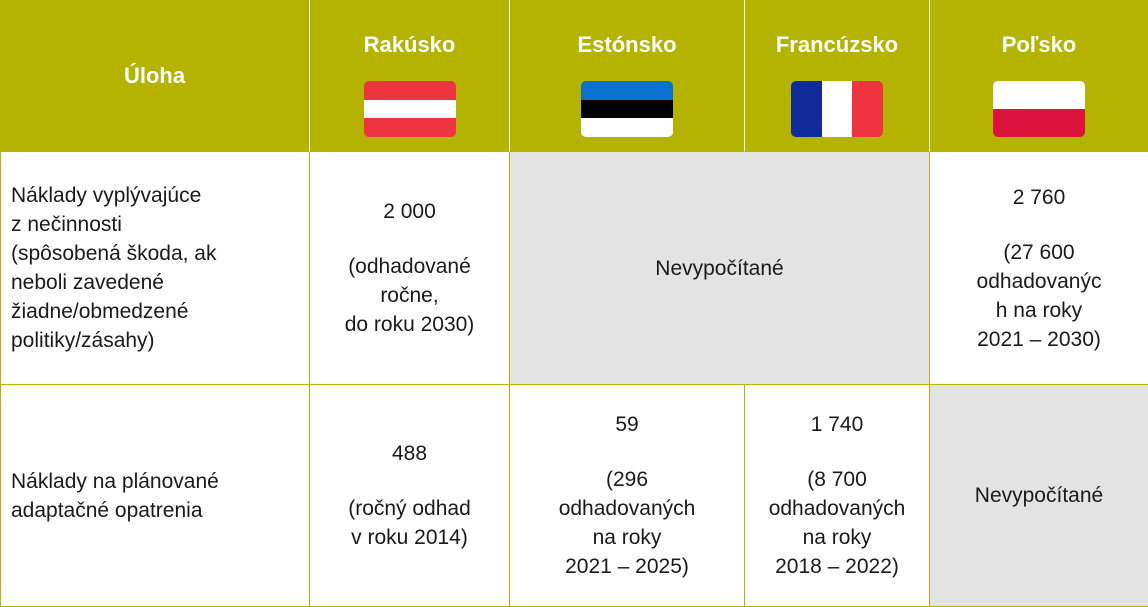  I want to click on note-line: ročne,, so click(409, 295).